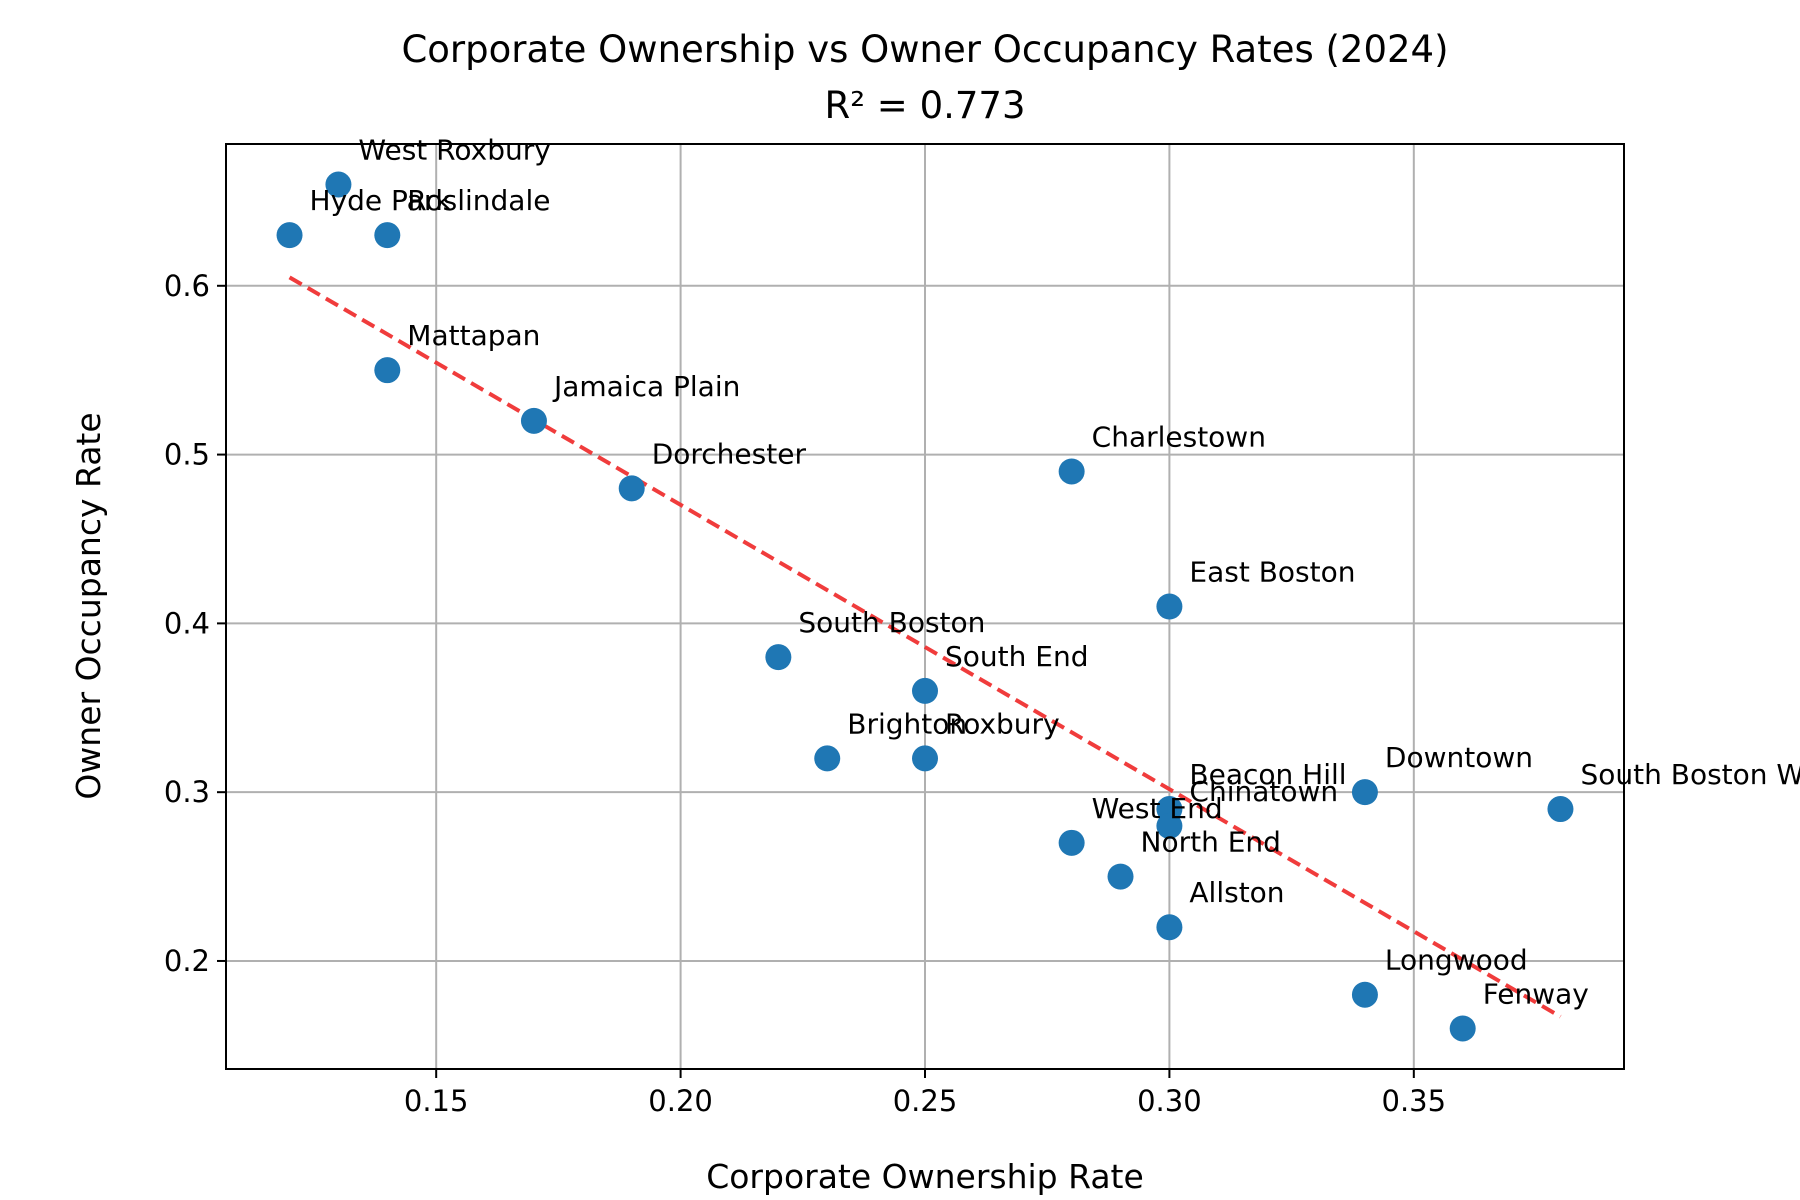  What do you see at coordinates (436, 1101) in the screenshot?
I see `x-tick-label: 0.15` at bounding box center [436, 1101].